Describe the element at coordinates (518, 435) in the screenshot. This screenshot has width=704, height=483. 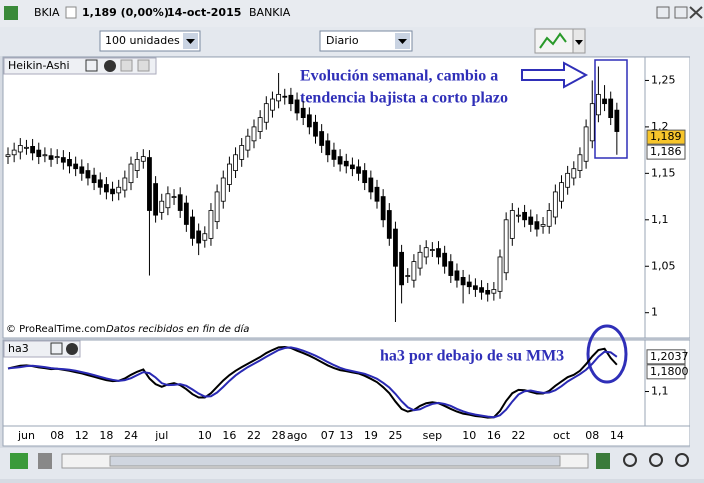
I see `x-tick-label: 22` at that location.